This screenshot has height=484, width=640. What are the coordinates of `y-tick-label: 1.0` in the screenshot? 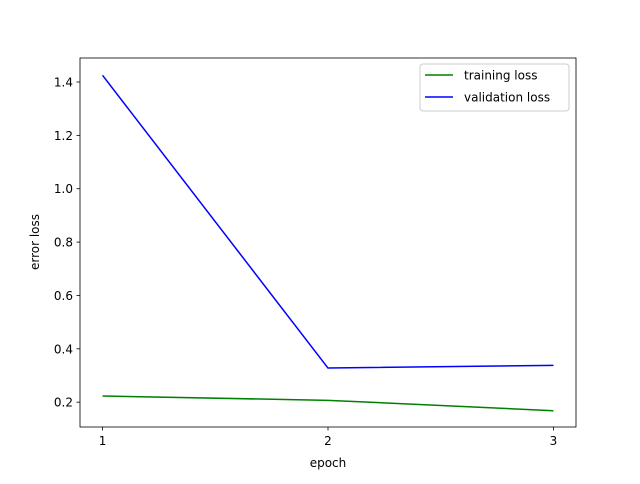 It's located at (63, 189).